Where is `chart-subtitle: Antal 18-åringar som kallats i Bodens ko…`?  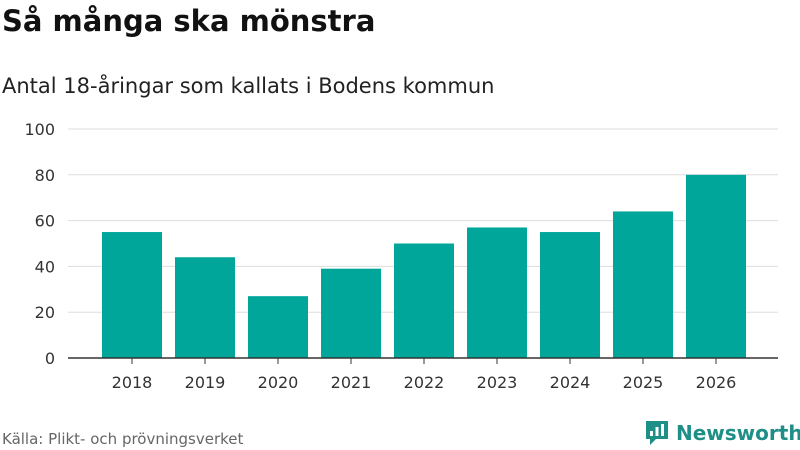 chart-subtitle: Antal 18-åringar som kallats i Bodens ko… is located at coordinates (248, 86).